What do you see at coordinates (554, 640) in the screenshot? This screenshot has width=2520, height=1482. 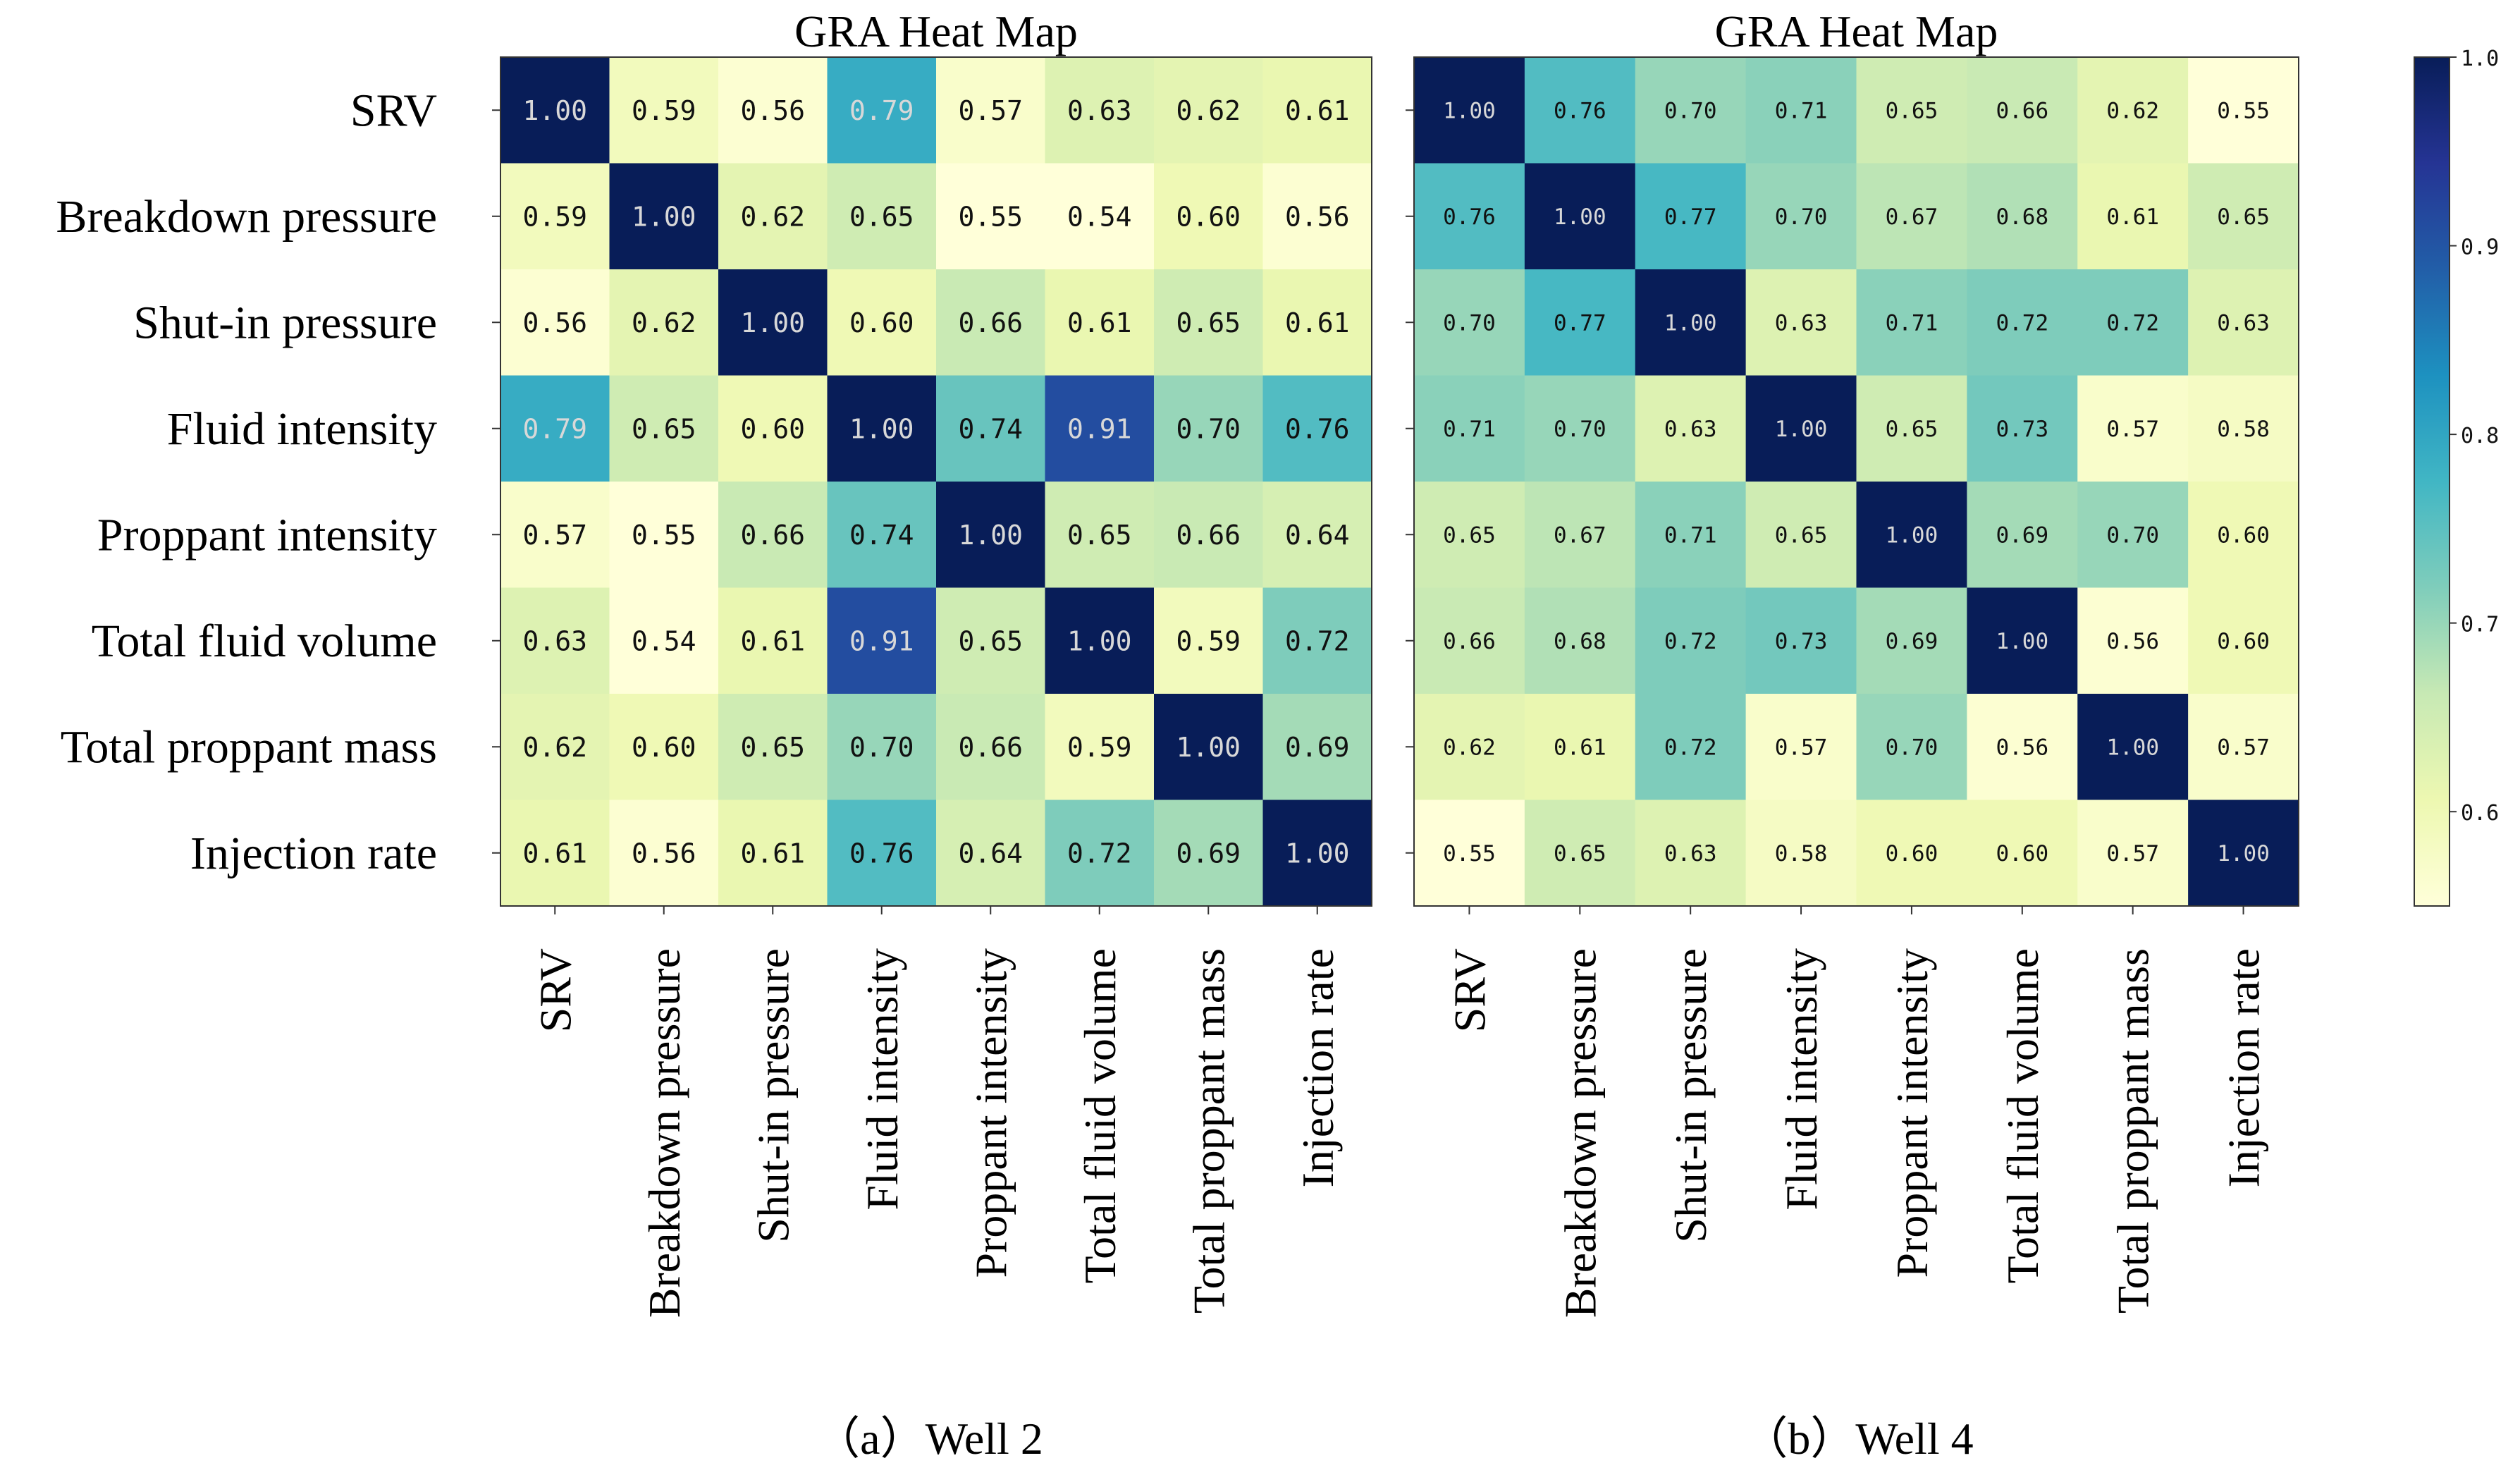 I see `cell-value-label-well-2: 0.63` at bounding box center [554, 640].